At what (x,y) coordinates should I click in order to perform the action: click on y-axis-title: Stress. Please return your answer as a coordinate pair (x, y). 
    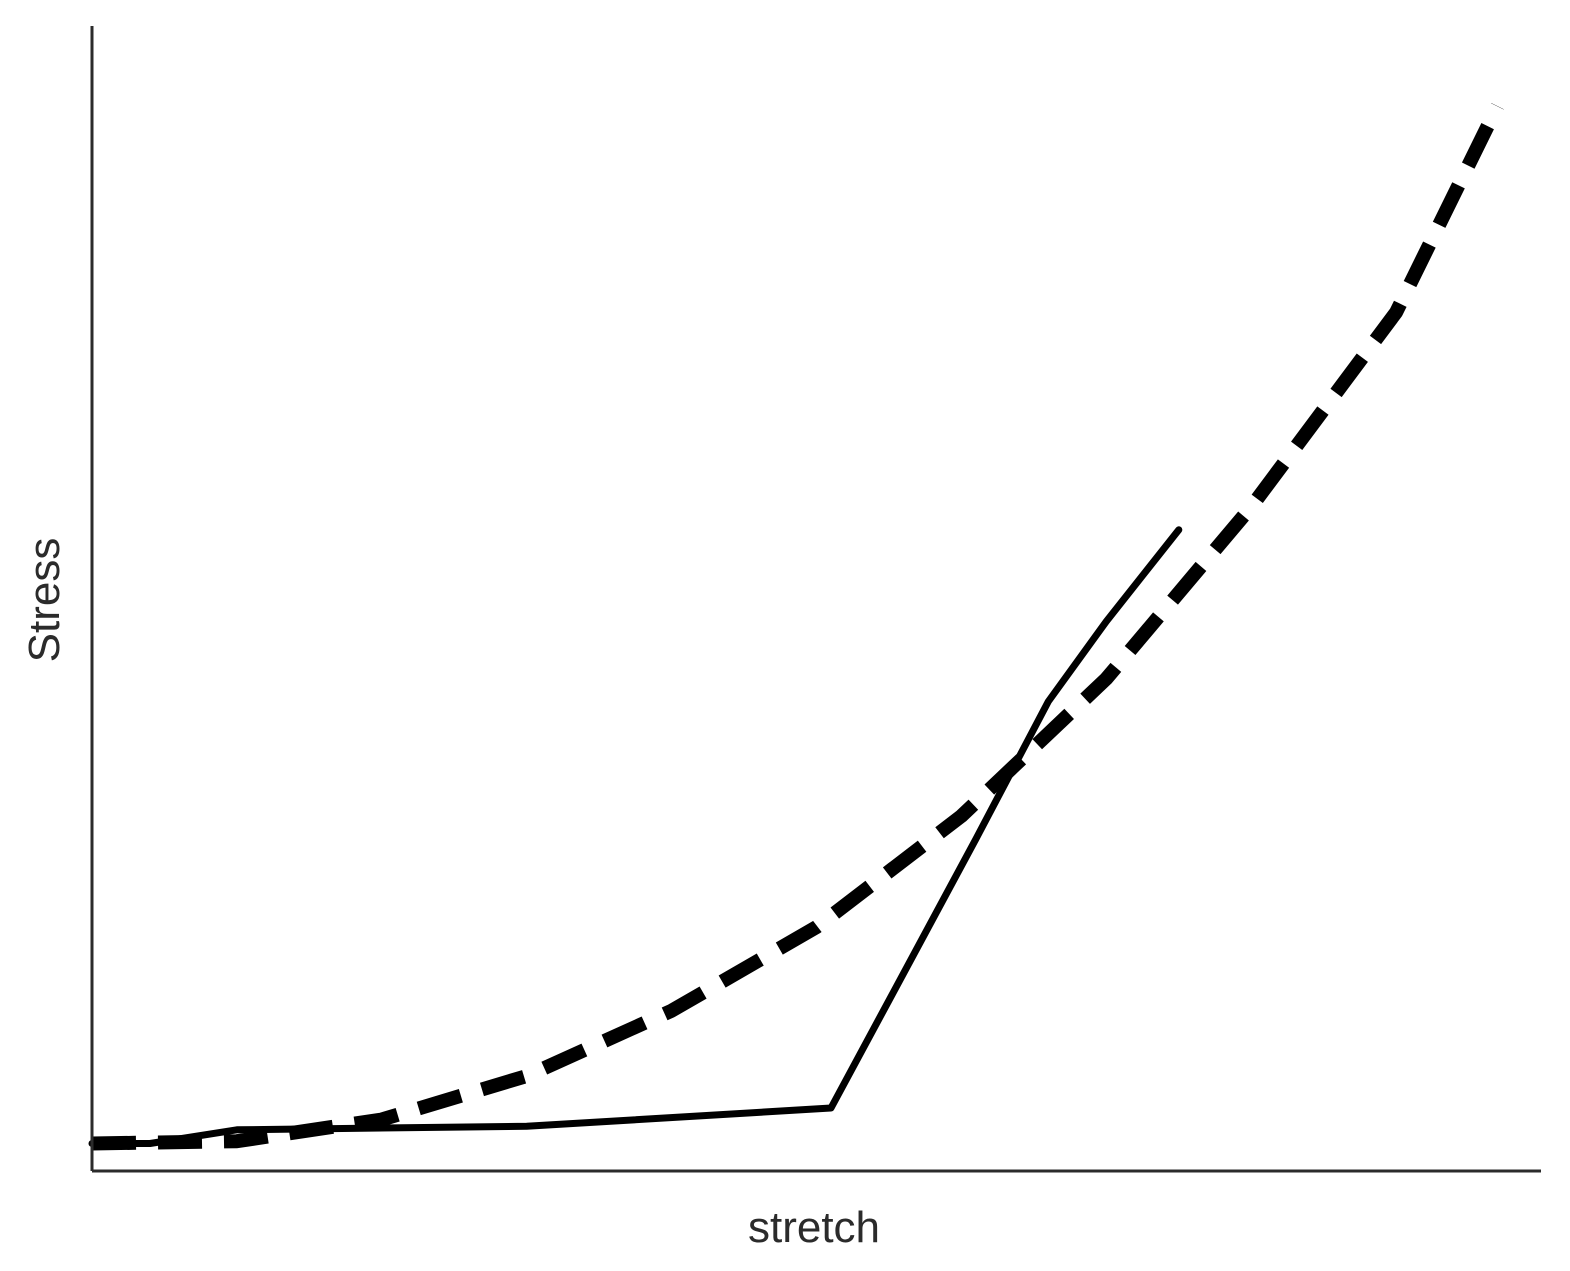
    Looking at the image, I should click on (44, 600).